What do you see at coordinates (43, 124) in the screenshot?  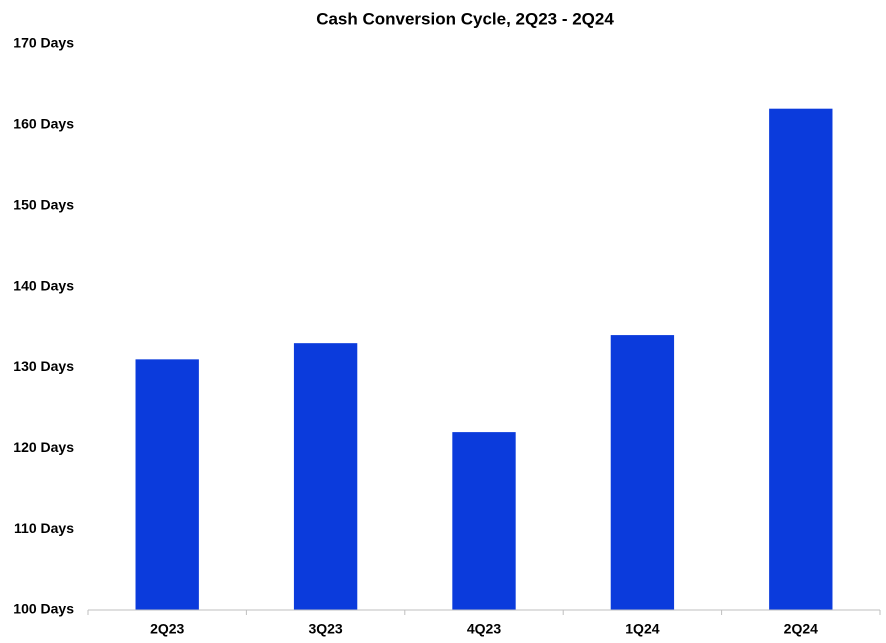 I see `y-tick-label: 160 Days` at bounding box center [43, 124].